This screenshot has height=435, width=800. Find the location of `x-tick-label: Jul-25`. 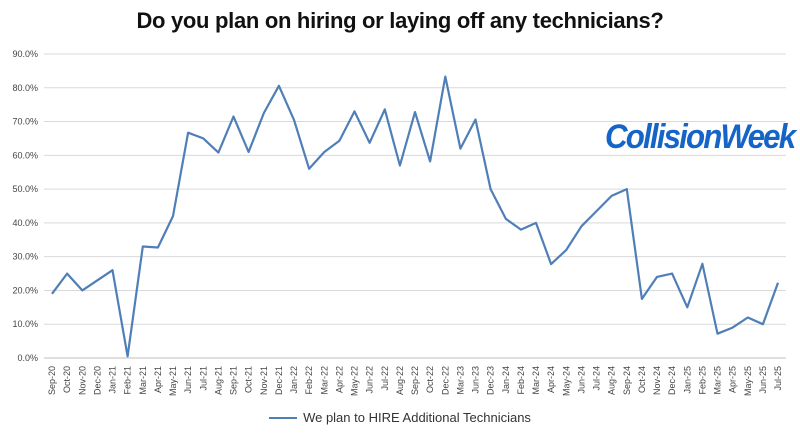

x-tick-label: Jul-25 is located at coordinates (778, 378).